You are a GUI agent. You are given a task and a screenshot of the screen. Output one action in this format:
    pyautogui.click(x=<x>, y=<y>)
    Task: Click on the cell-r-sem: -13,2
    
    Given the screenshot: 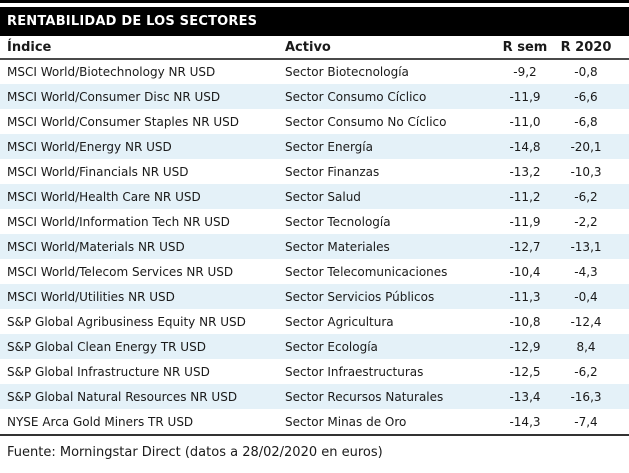 What is the action you would take?
    pyautogui.click(x=525, y=171)
    